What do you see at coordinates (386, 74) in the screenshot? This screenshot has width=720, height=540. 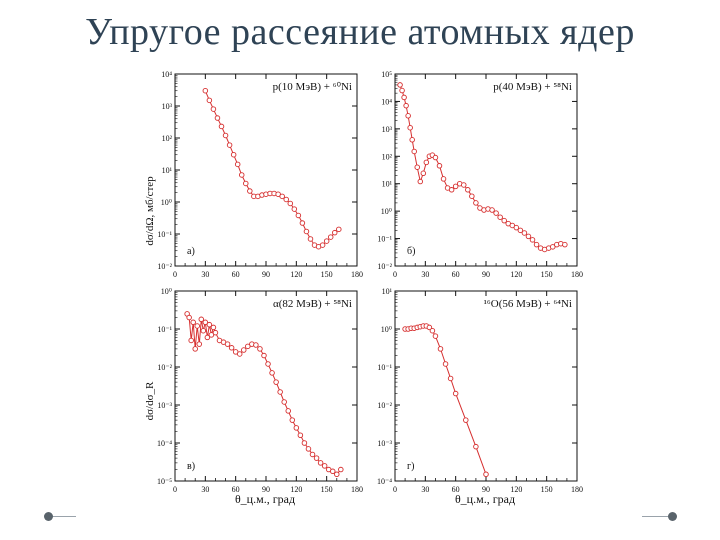 I see `y-tick-label: 10⁵` at bounding box center [386, 74].